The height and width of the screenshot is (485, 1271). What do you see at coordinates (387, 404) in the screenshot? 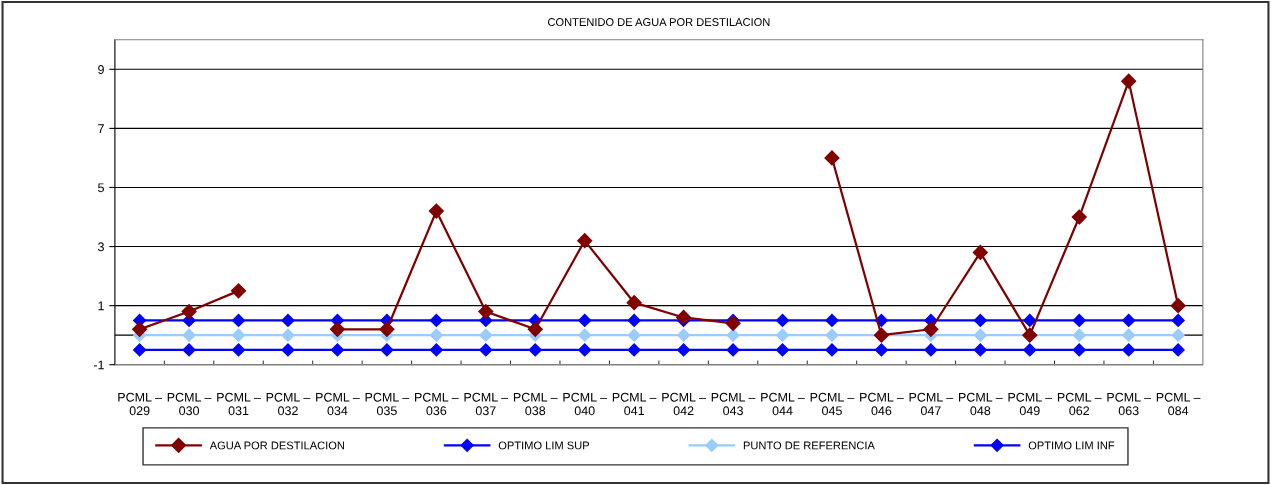
I see `x-tick-label: PCML – 035` at bounding box center [387, 404].